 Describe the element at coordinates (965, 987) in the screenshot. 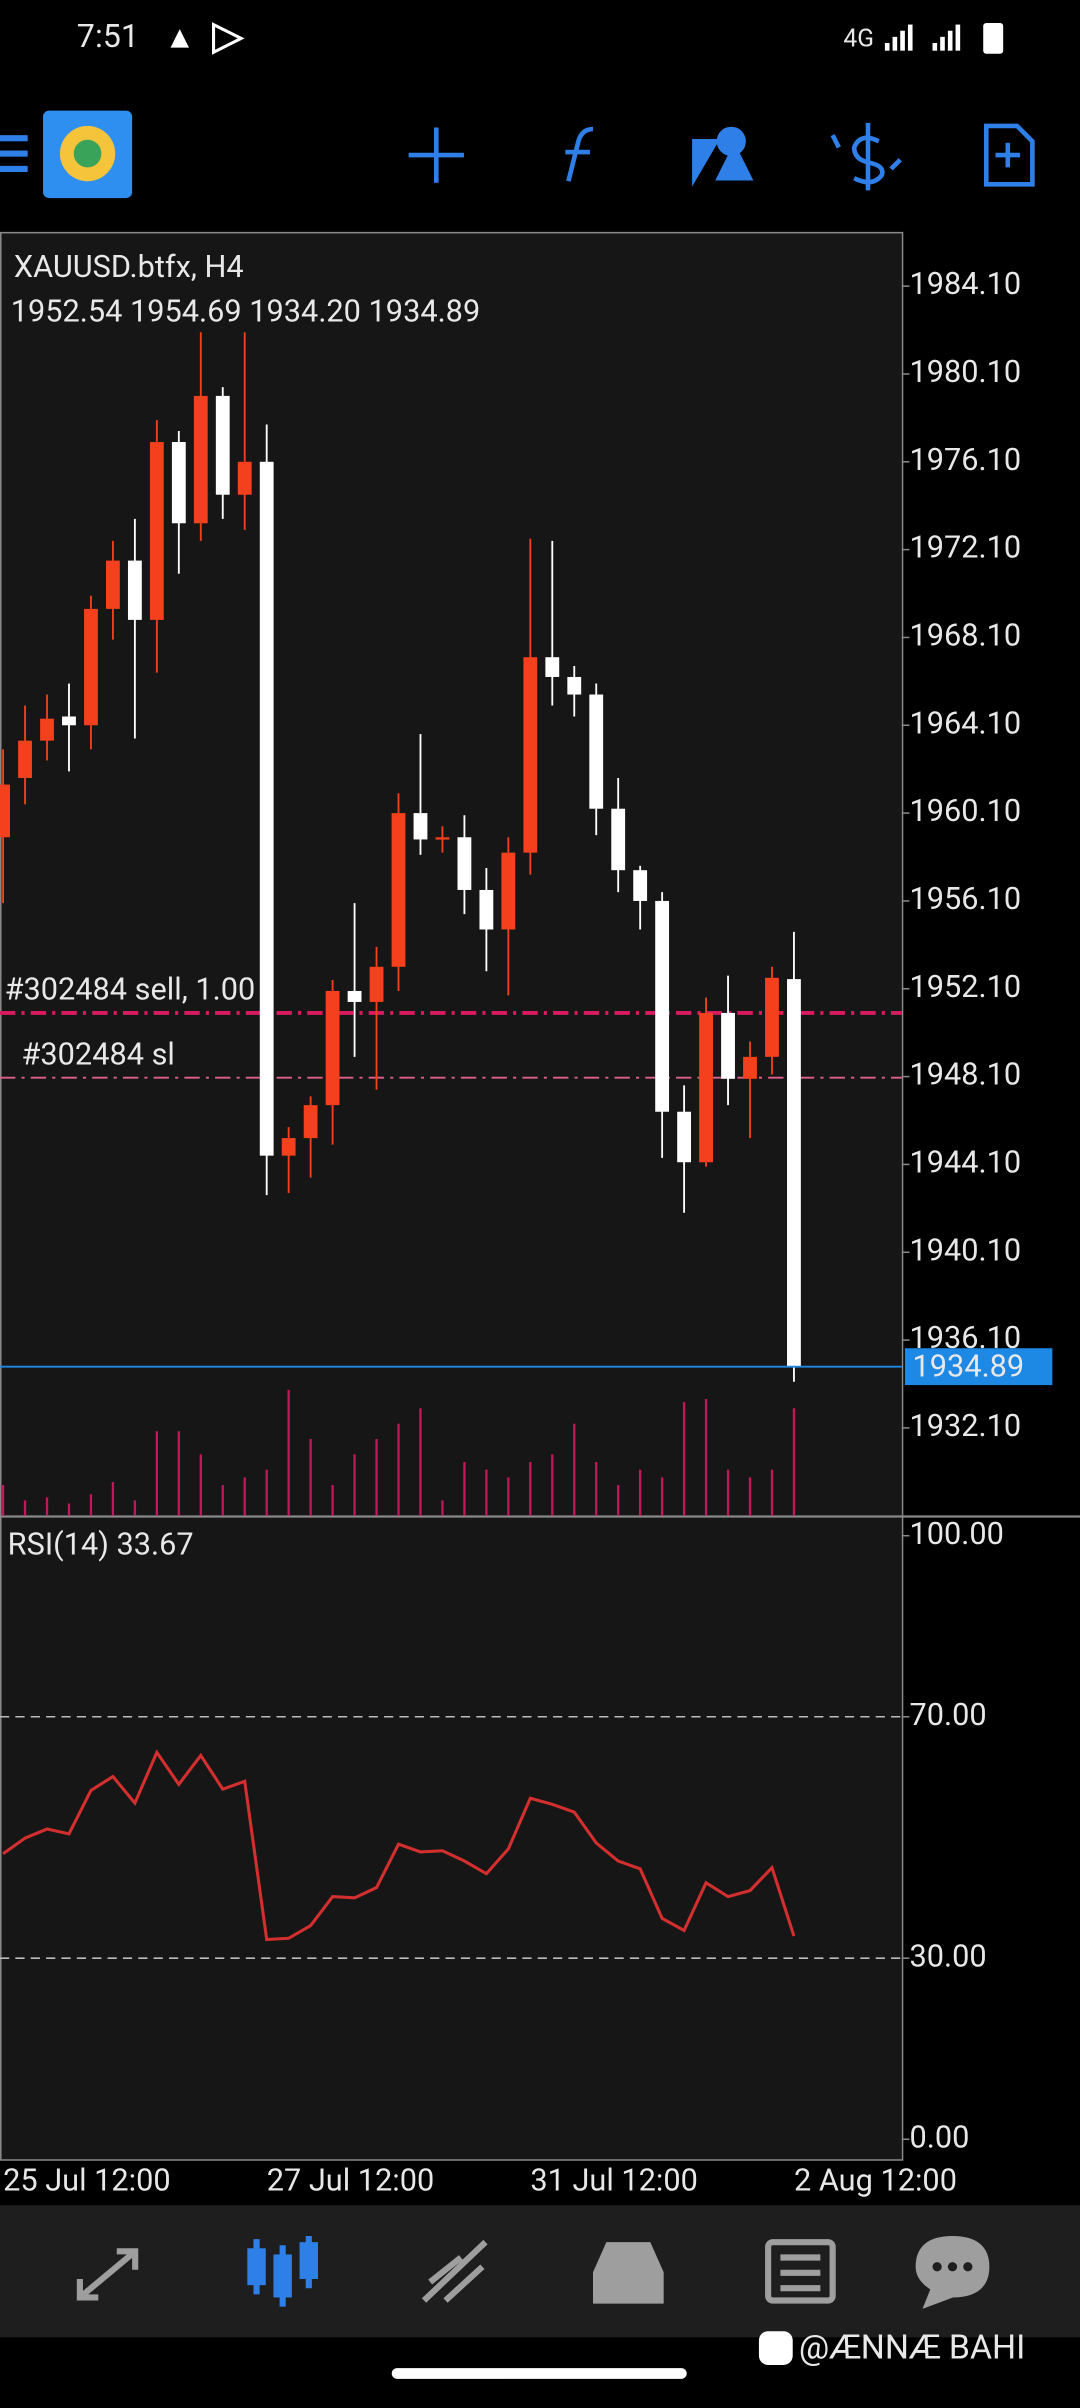

I see `y-tick-label: 1952.10` at that location.